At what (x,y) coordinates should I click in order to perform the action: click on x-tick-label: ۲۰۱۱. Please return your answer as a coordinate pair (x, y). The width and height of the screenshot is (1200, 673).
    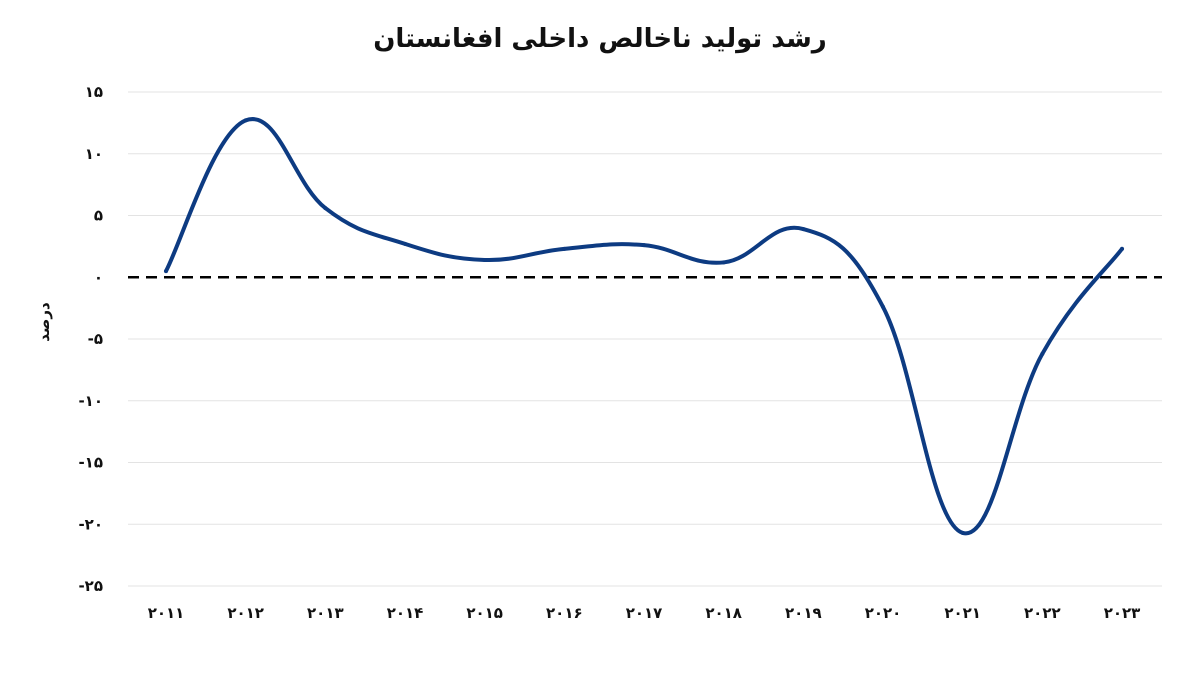
    Looking at the image, I should click on (166, 613).